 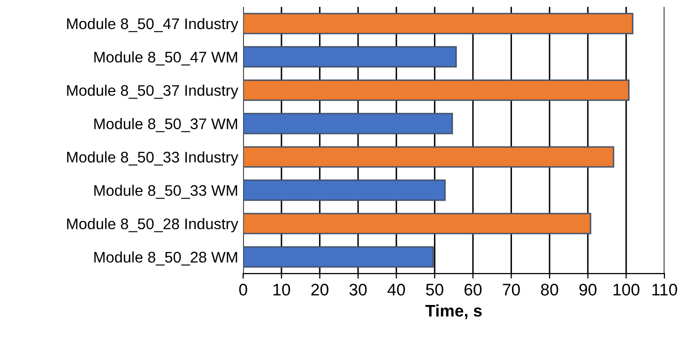 I want to click on y-tick-label: Module 8_50_37 WM, so click(x=166, y=125).